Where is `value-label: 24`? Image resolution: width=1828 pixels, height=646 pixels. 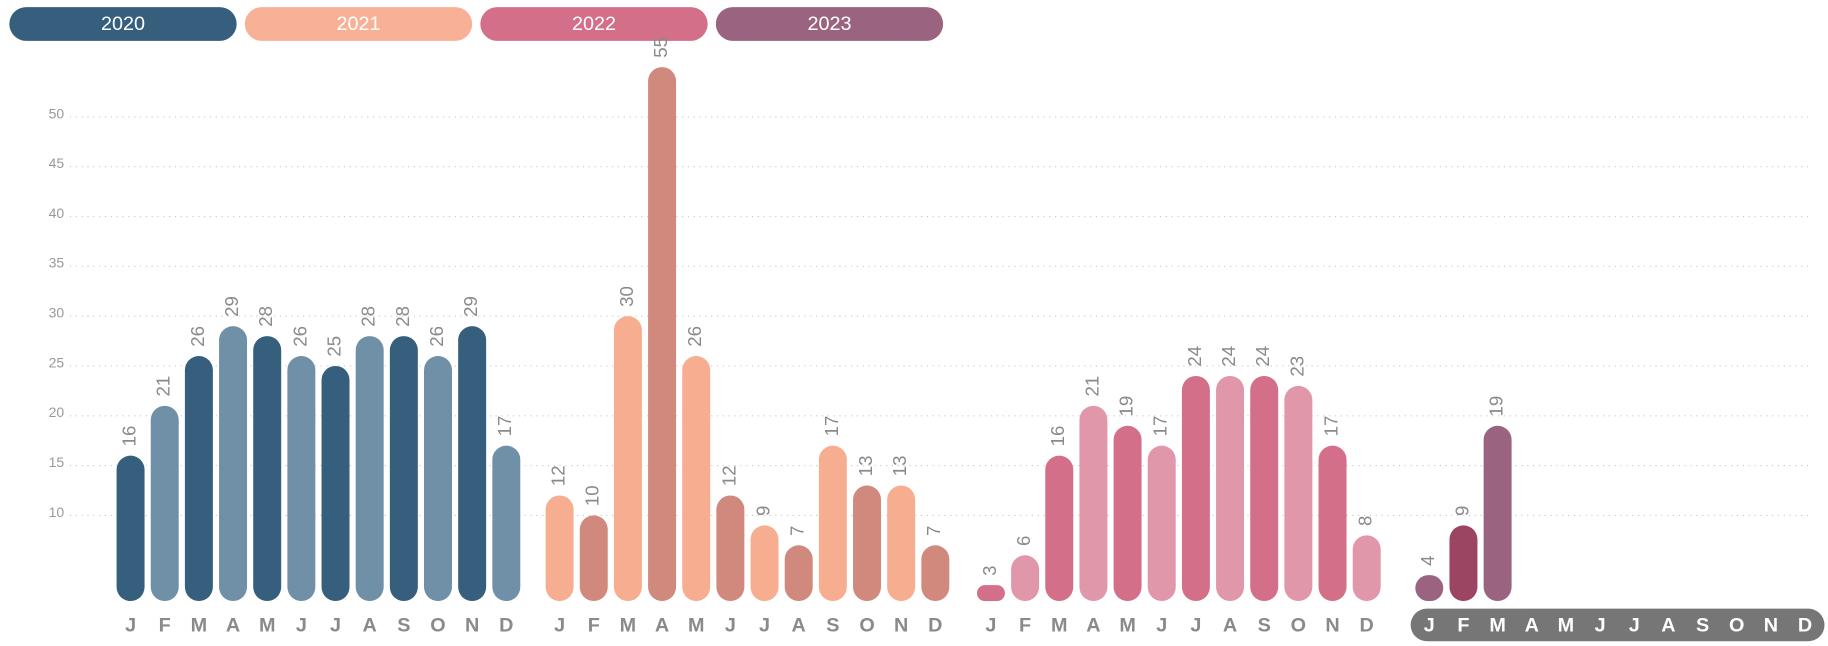 value-label: 24 is located at coordinates (1228, 356).